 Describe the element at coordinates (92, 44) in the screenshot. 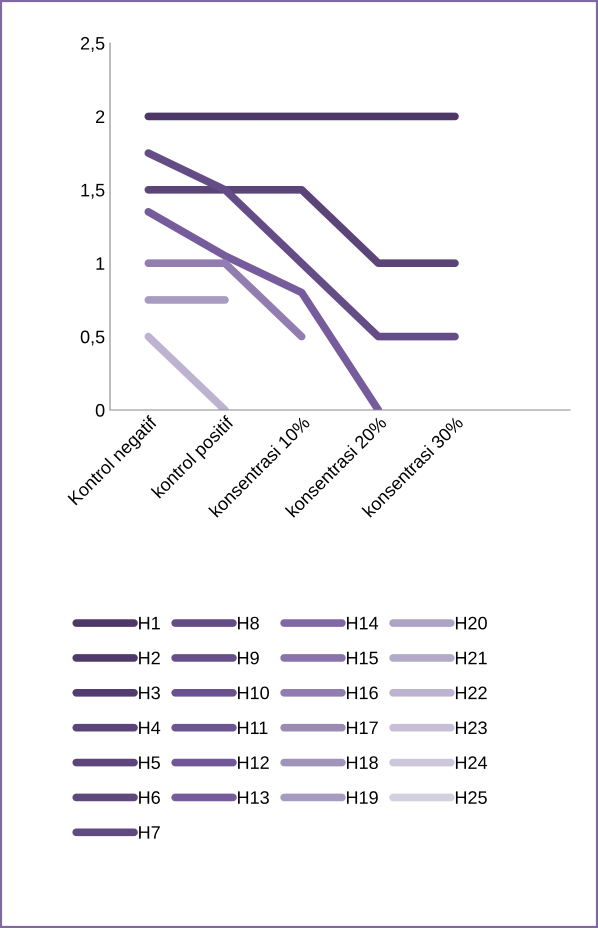

I see `y-tick-label: 2,5` at that location.